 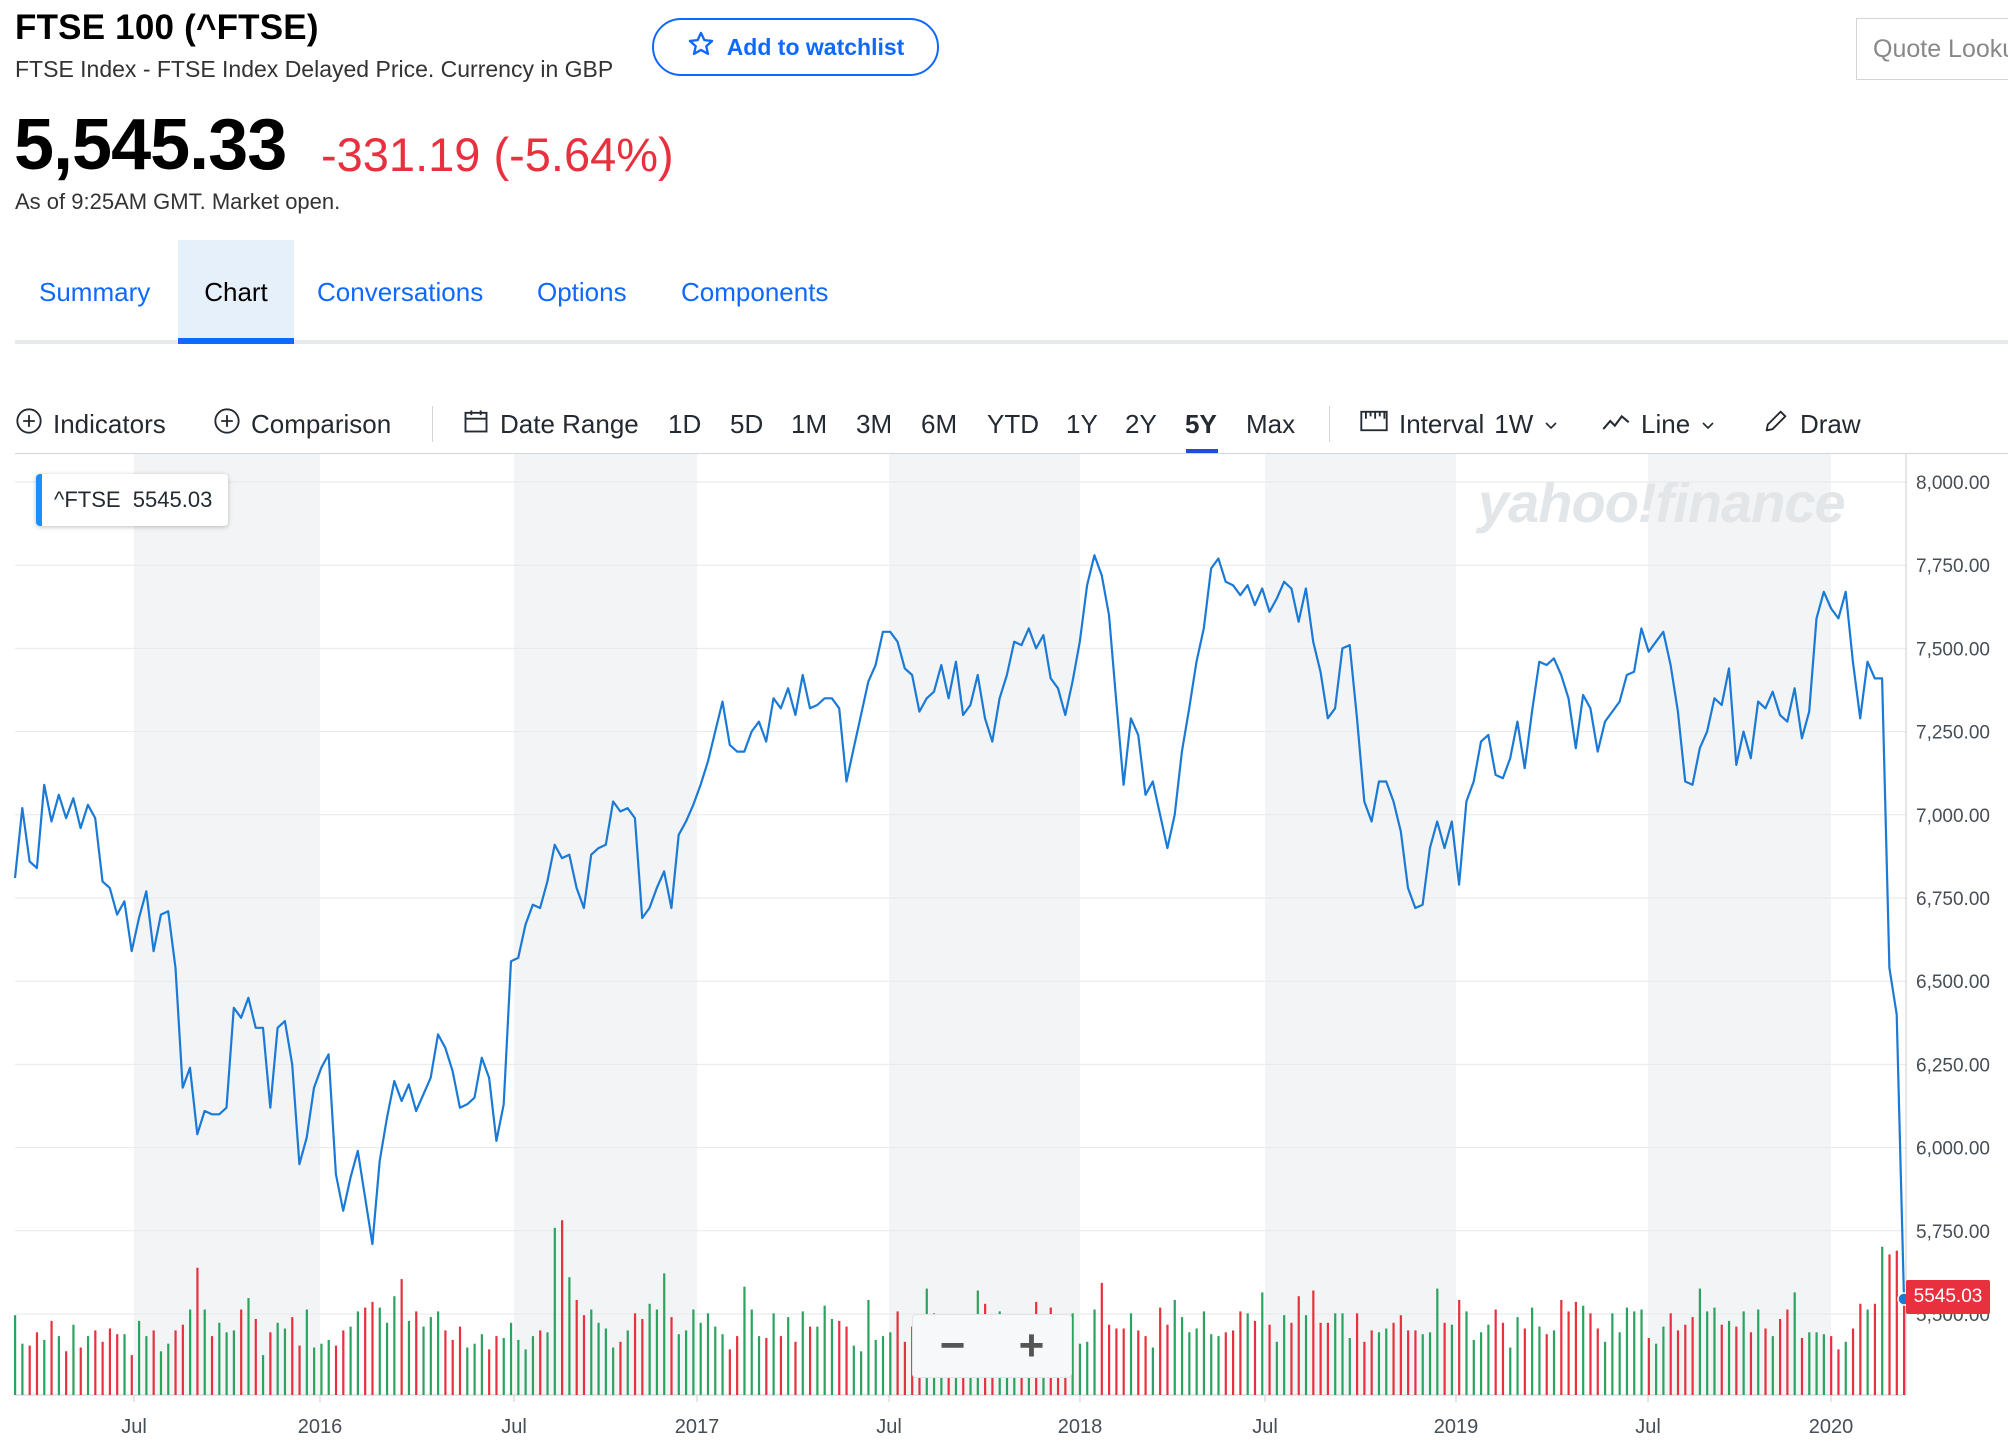 What do you see at coordinates (1031, 1345) in the screenshot?
I see `zoom-in-button: +` at bounding box center [1031, 1345].